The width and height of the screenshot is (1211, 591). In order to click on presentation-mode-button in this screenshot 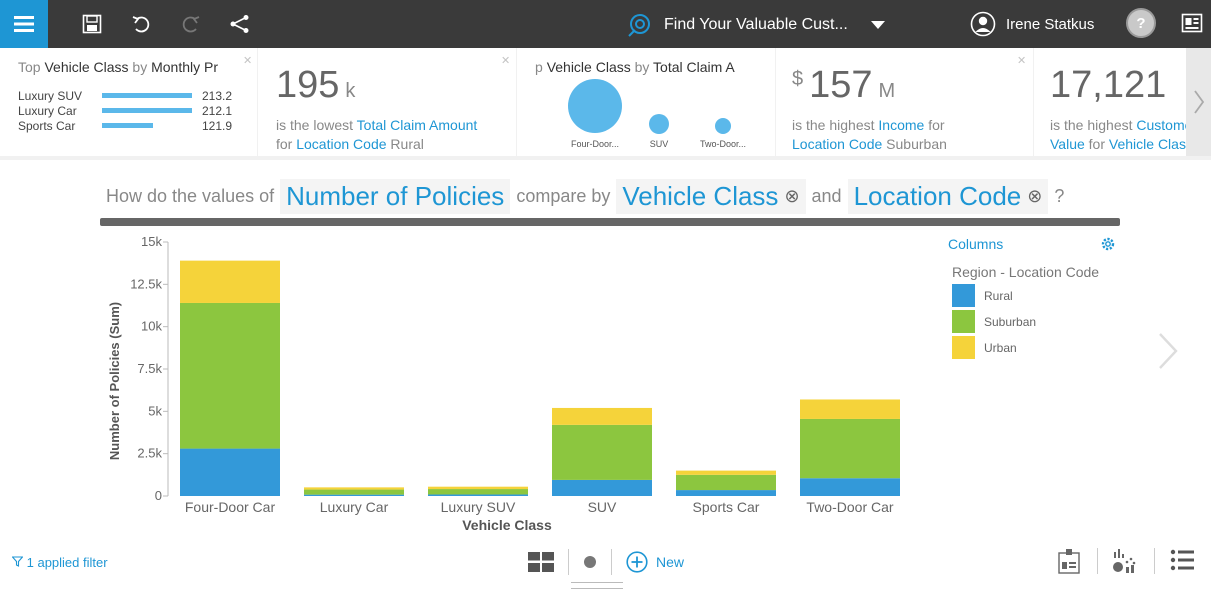, I will do `click(1192, 25)`.